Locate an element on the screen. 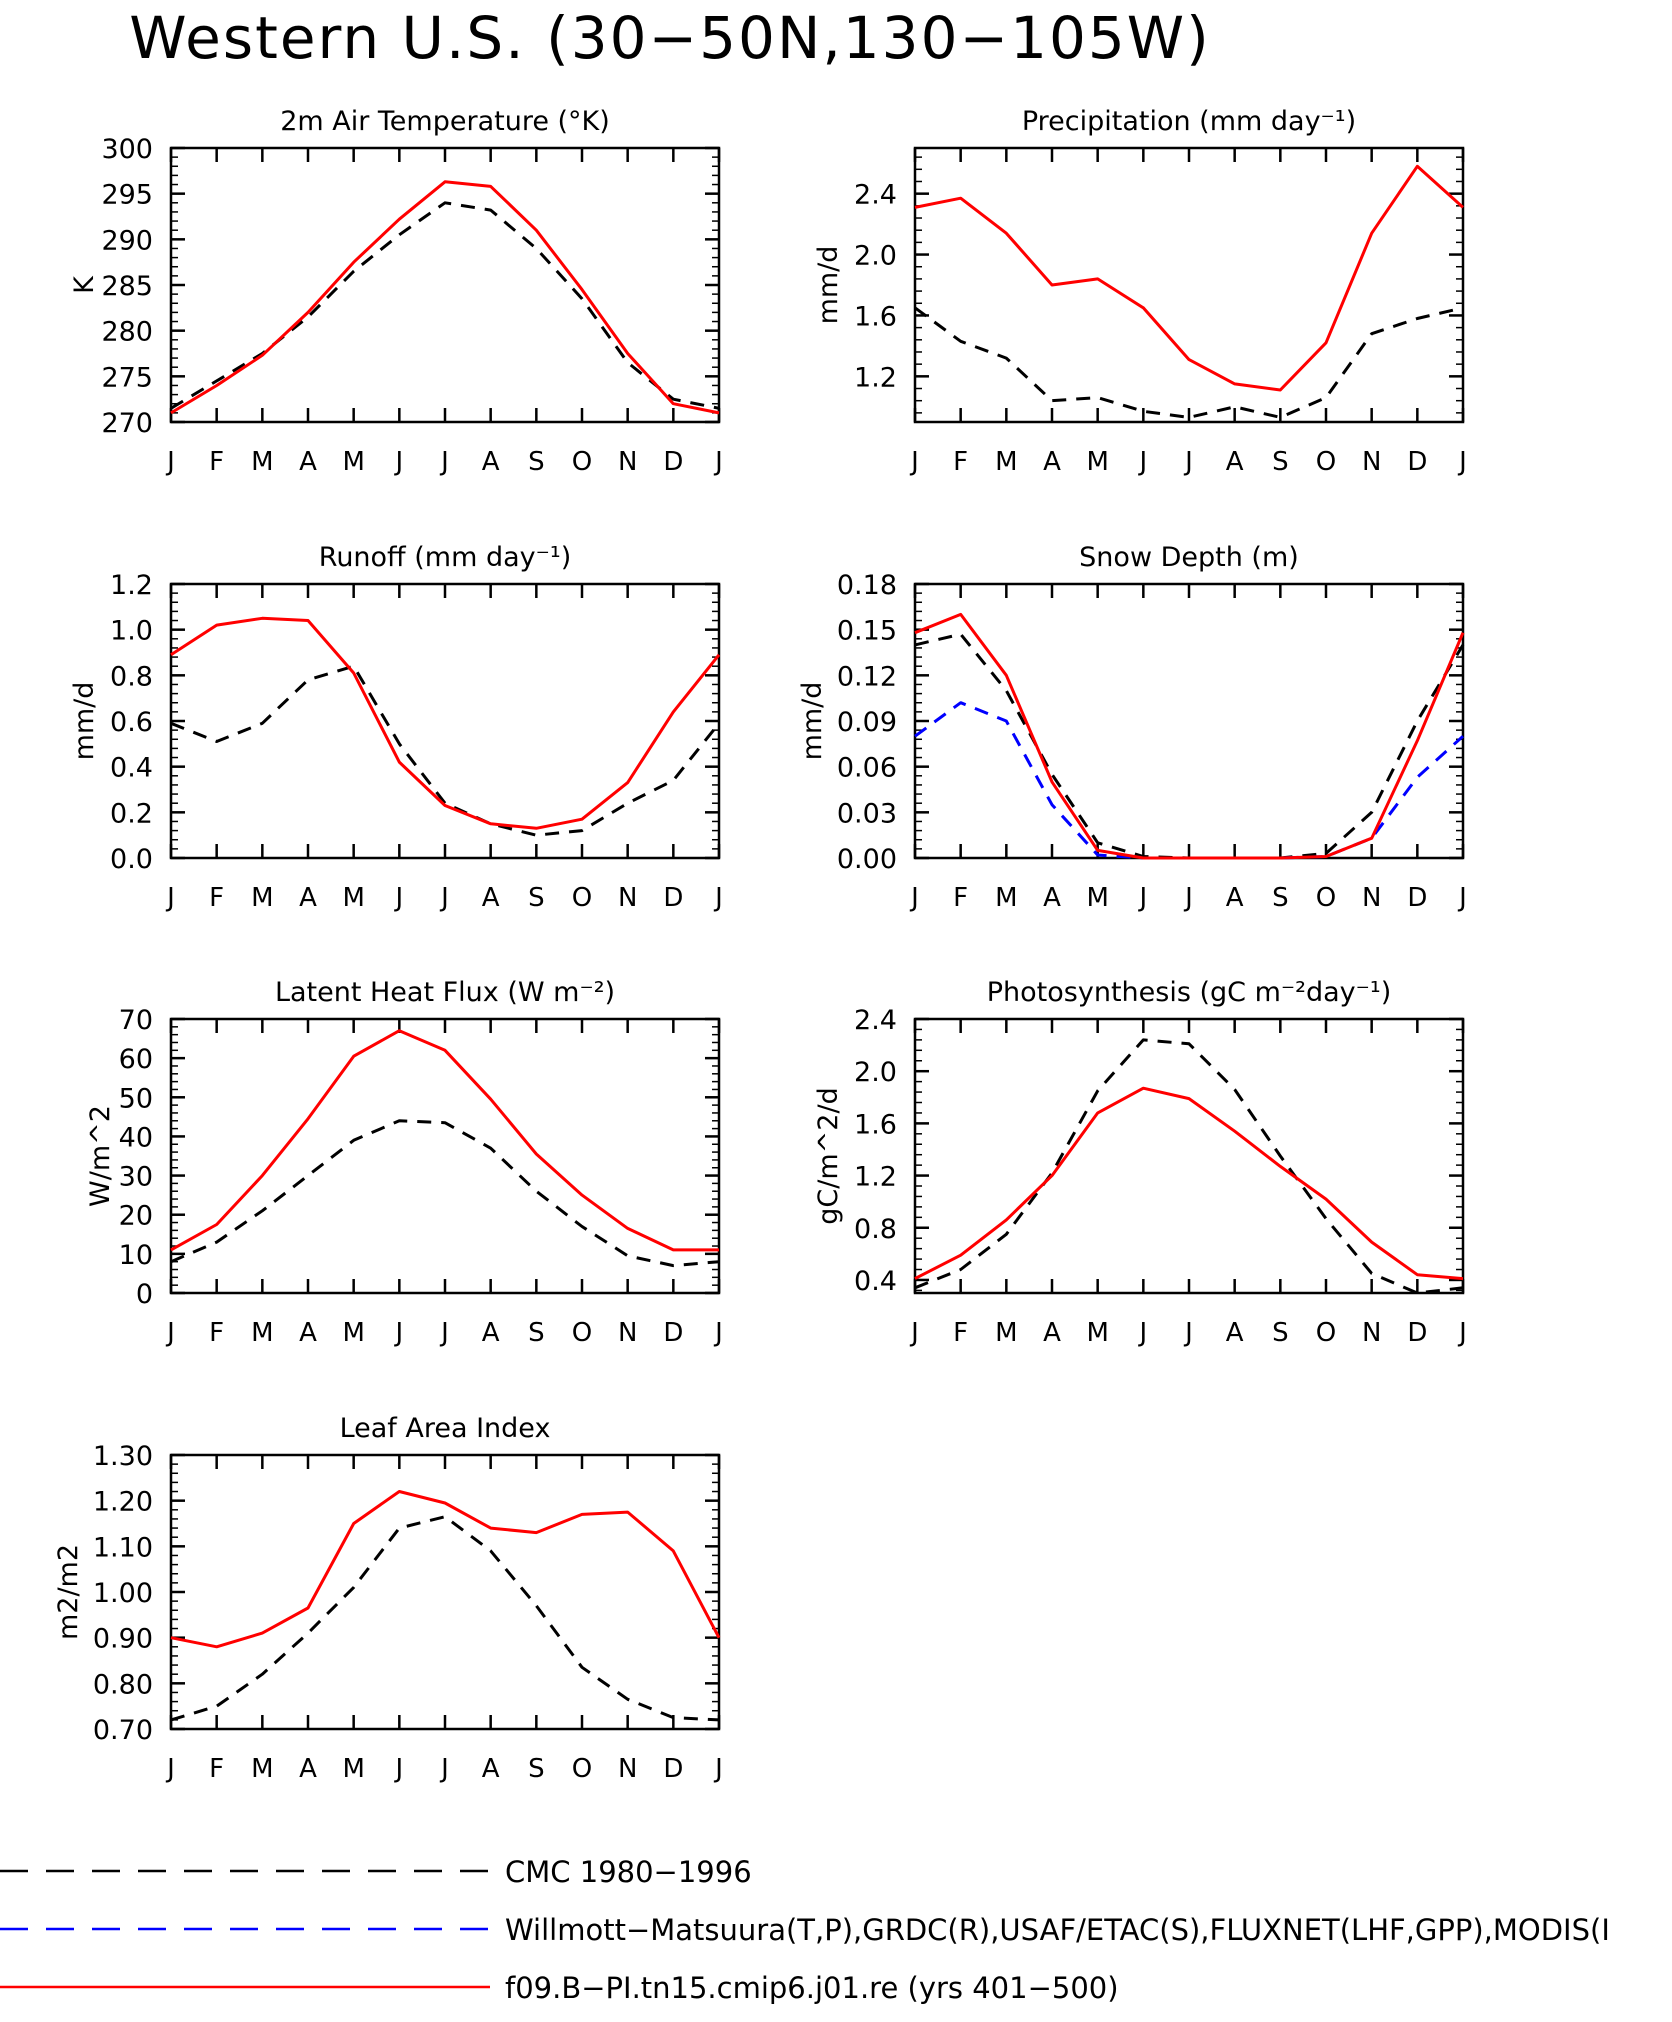 Image resolution: width=1672 pixels, height=2022 pixels. y-tick-label: 0.90 is located at coordinates (123, 1639).